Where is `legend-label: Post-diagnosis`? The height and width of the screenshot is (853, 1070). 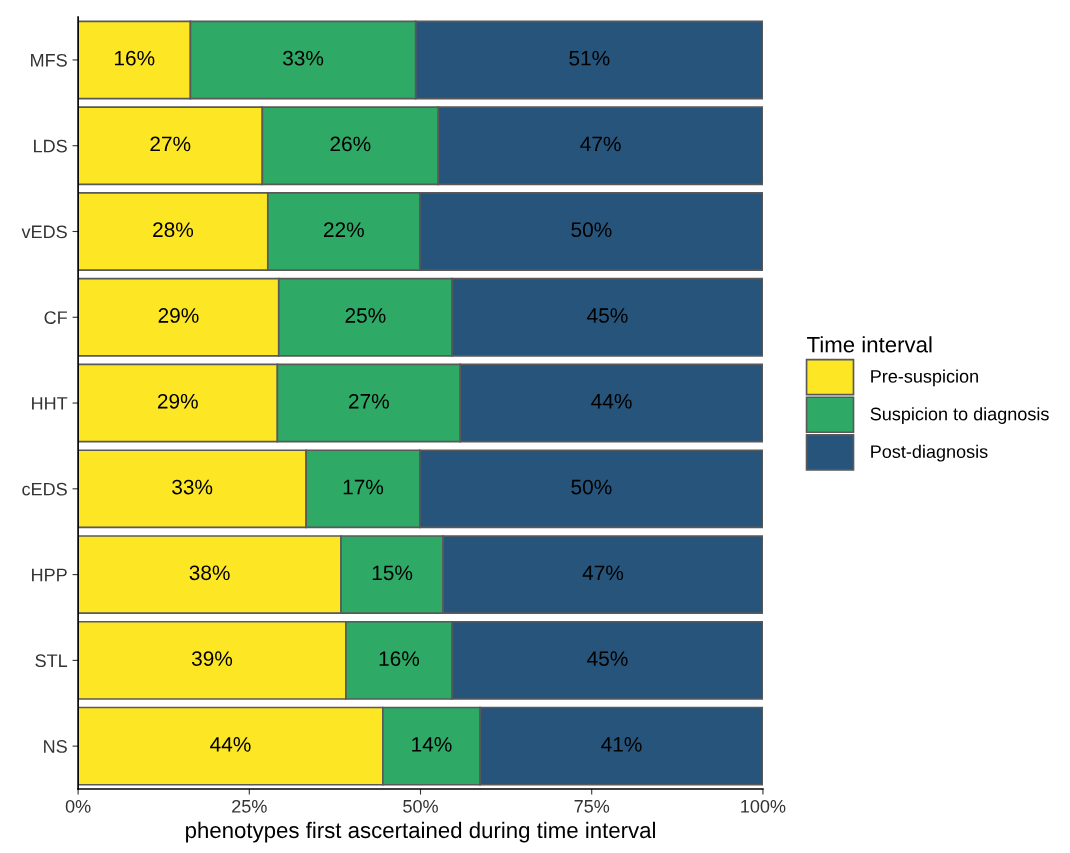 legend-label: Post-diagnosis is located at coordinates (929, 453).